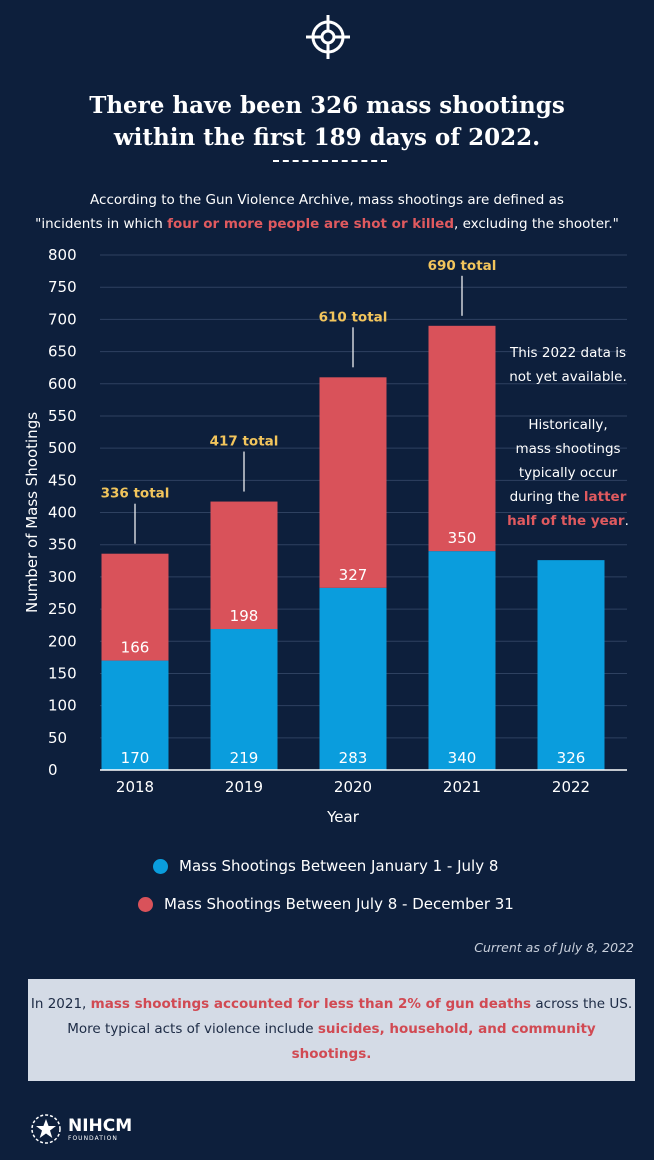 The image size is (654, 1160). I want to click on nihcm-logo: NIHCM FOUNDATION, so click(81, 1129).